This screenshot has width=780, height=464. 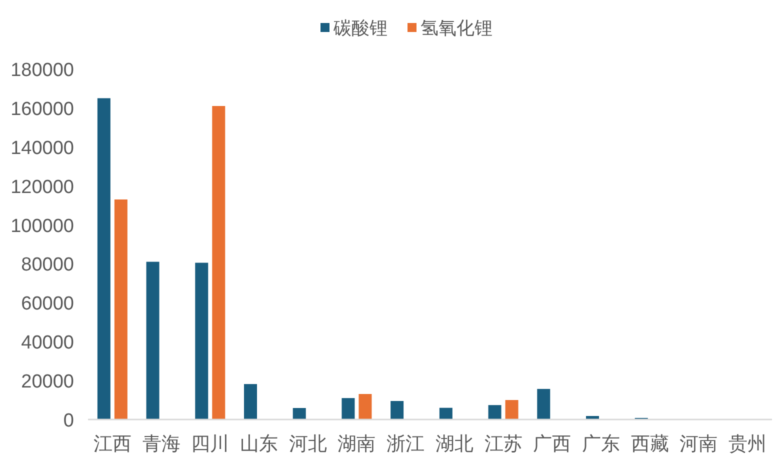 I want to click on x-tick-label: 山东, so click(x=259, y=444).